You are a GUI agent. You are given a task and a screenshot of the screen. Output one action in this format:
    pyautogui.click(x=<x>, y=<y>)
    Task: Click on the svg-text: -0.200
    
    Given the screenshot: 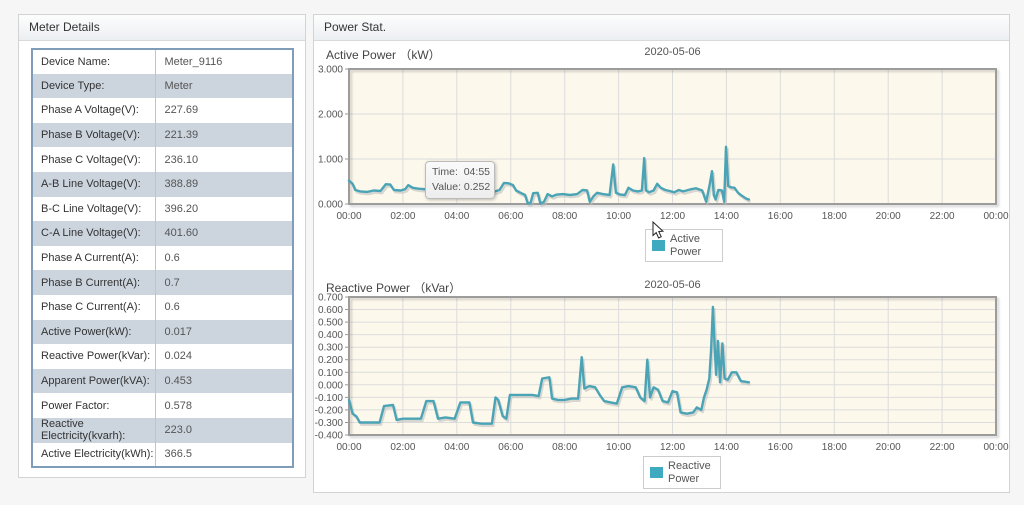 What is the action you would take?
    pyautogui.click(x=329, y=410)
    